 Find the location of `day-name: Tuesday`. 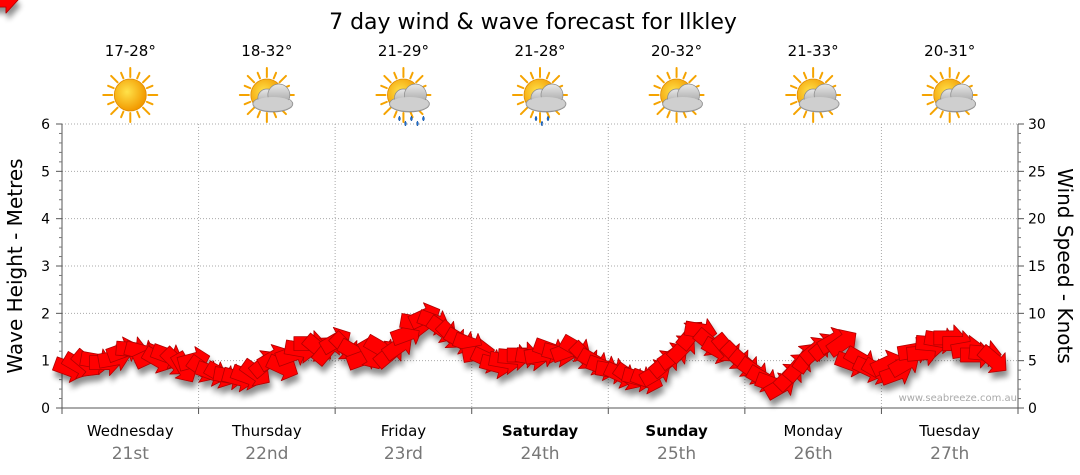

day-name: Tuesday is located at coordinates (949, 431).